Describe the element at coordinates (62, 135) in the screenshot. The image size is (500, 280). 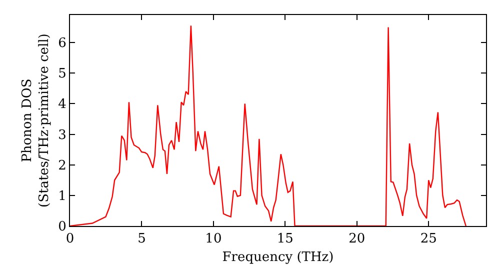
I see `y-tick-label: 3` at that location.